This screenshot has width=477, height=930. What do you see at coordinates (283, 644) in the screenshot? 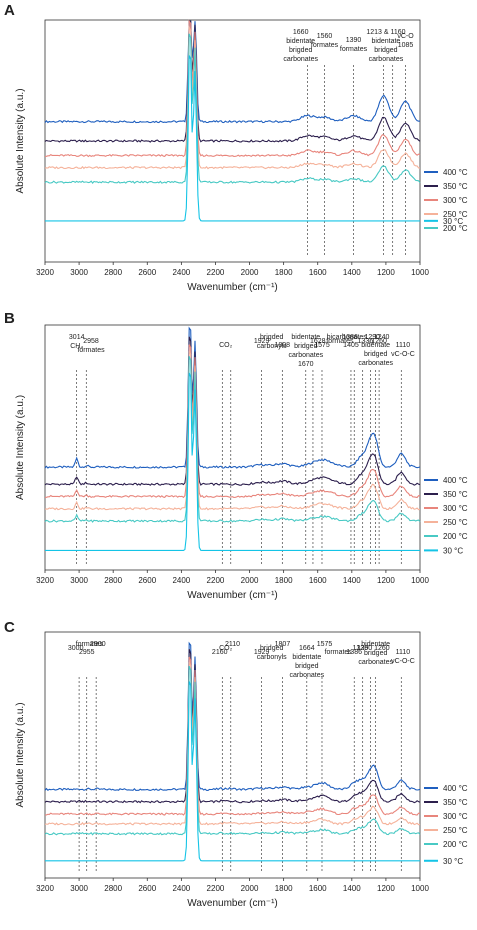
I see `annotation-text: 1807` at bounding box center [283, 644].